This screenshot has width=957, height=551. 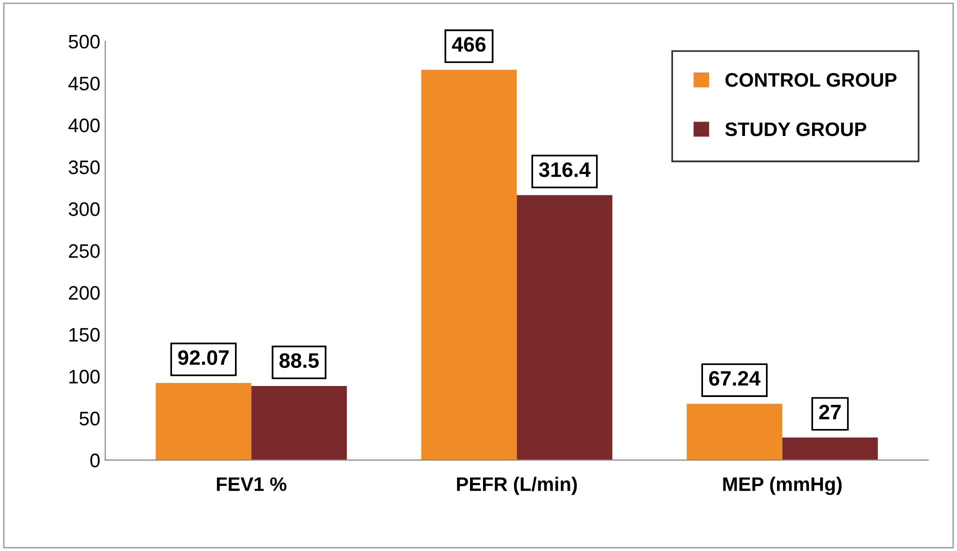 I want to click on data-label: 67.24, so click(x=734, y=378).